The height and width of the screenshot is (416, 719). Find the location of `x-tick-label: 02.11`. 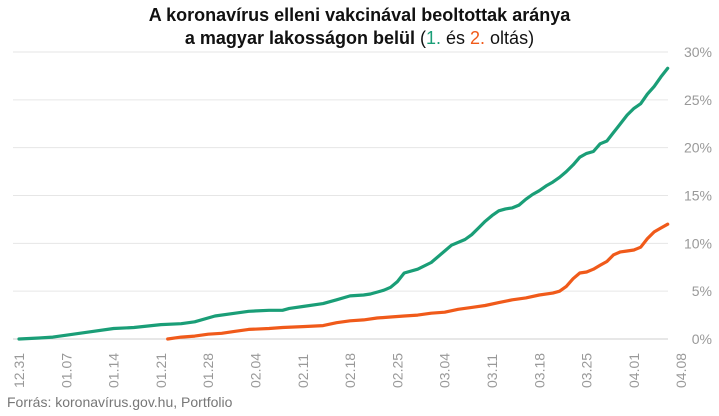

x-tick-label: 02.11 is located at coordinates (303, 371).